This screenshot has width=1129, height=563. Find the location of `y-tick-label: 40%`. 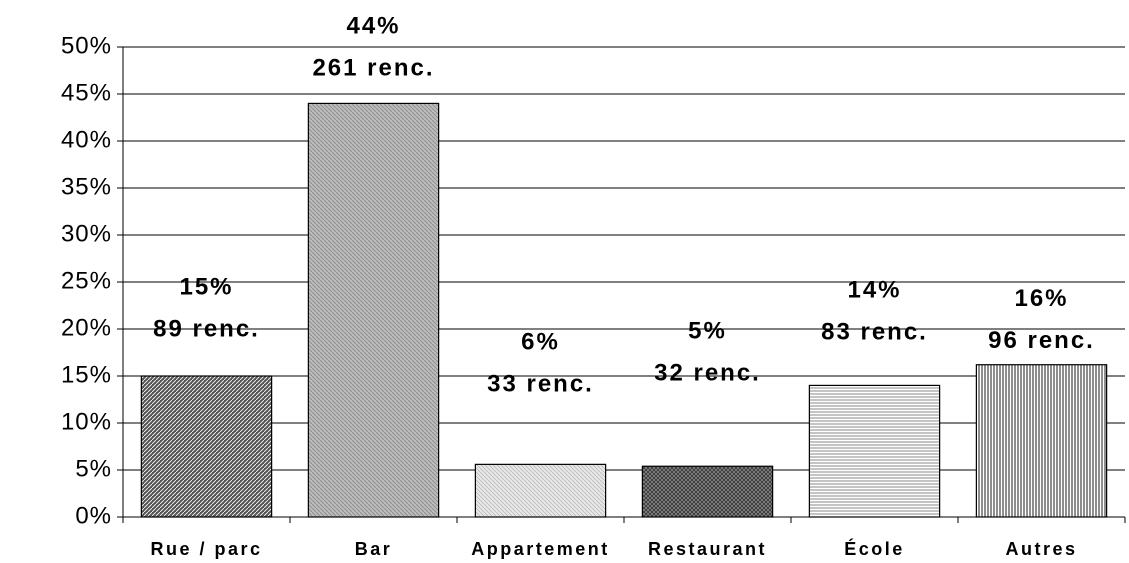

y-tick-label: 40% is located at coordinates (86, 139).